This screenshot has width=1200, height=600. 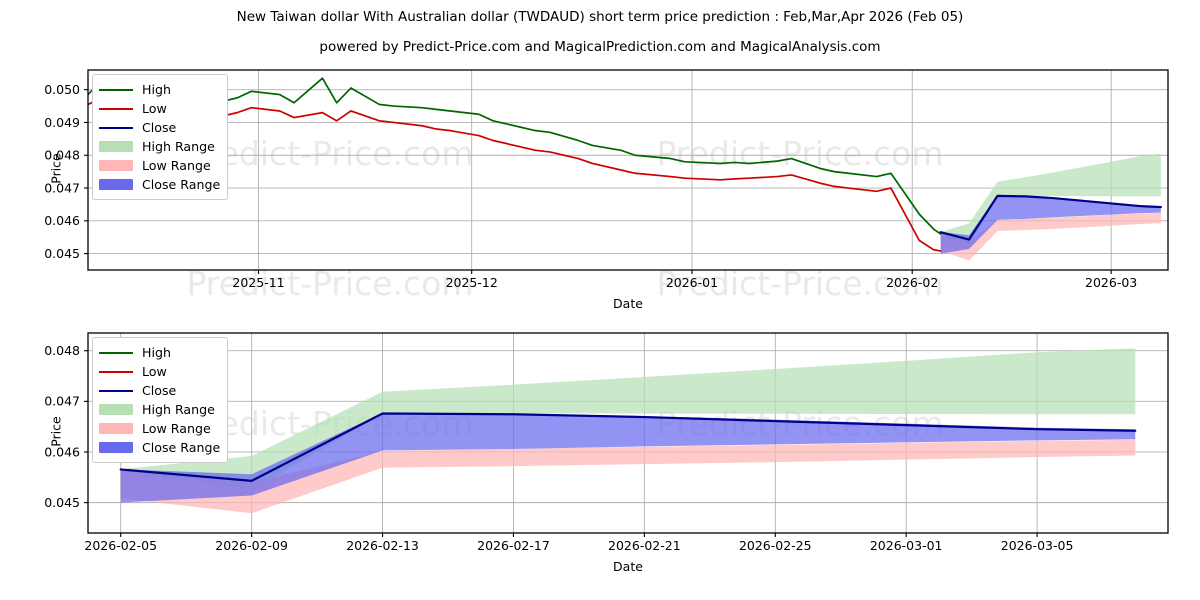 I want to click on svg-text: 2026-02-05, so click(x=120, y=545).